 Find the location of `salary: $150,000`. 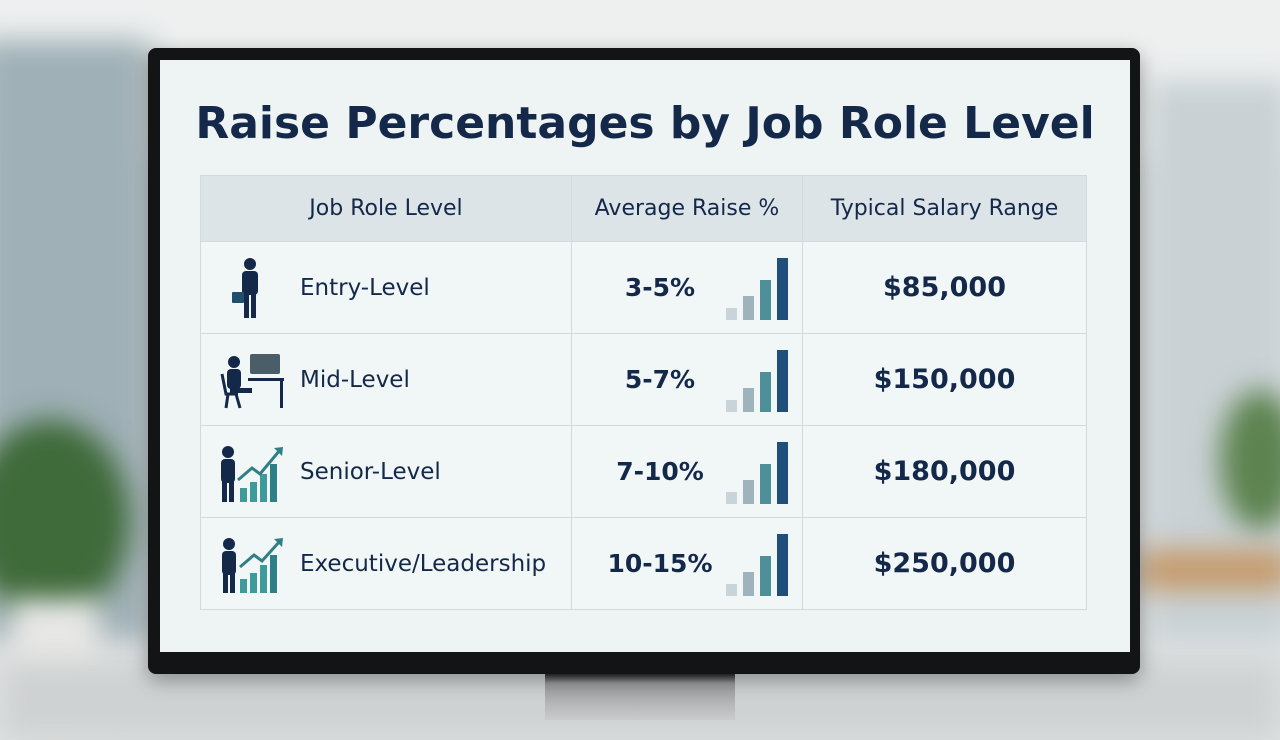

salary: $150,000 is located at coordinates (944, 379).